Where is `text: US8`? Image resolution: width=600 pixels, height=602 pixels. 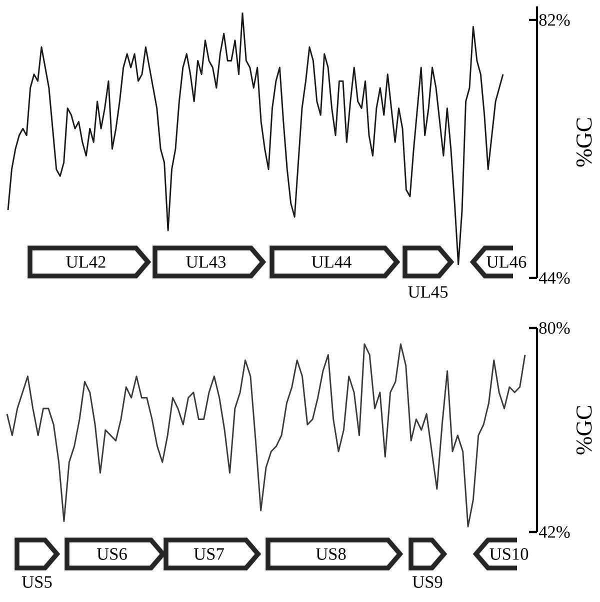
text: US8 is located at coordinates (331, 554).